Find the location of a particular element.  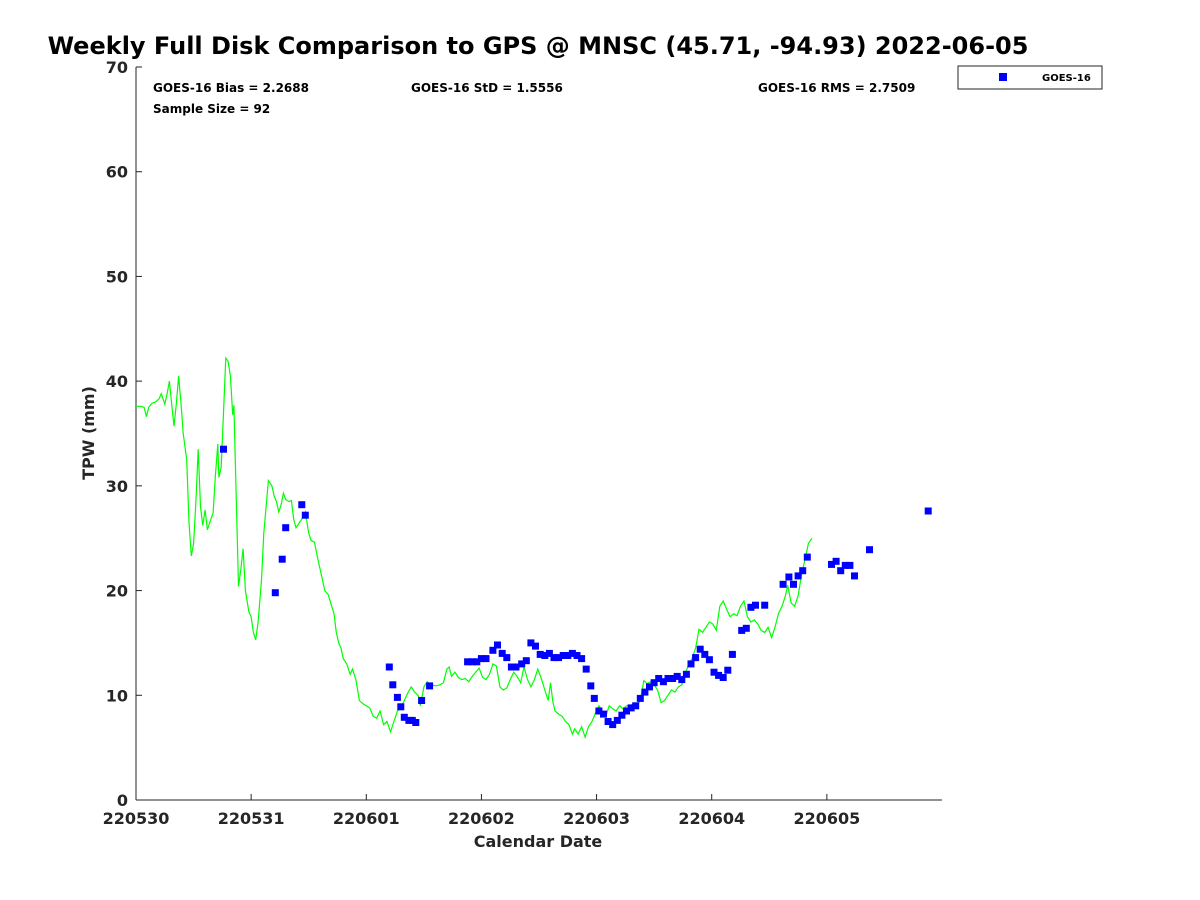

y-tick-label: 10 is located at coordinates (117, 695).